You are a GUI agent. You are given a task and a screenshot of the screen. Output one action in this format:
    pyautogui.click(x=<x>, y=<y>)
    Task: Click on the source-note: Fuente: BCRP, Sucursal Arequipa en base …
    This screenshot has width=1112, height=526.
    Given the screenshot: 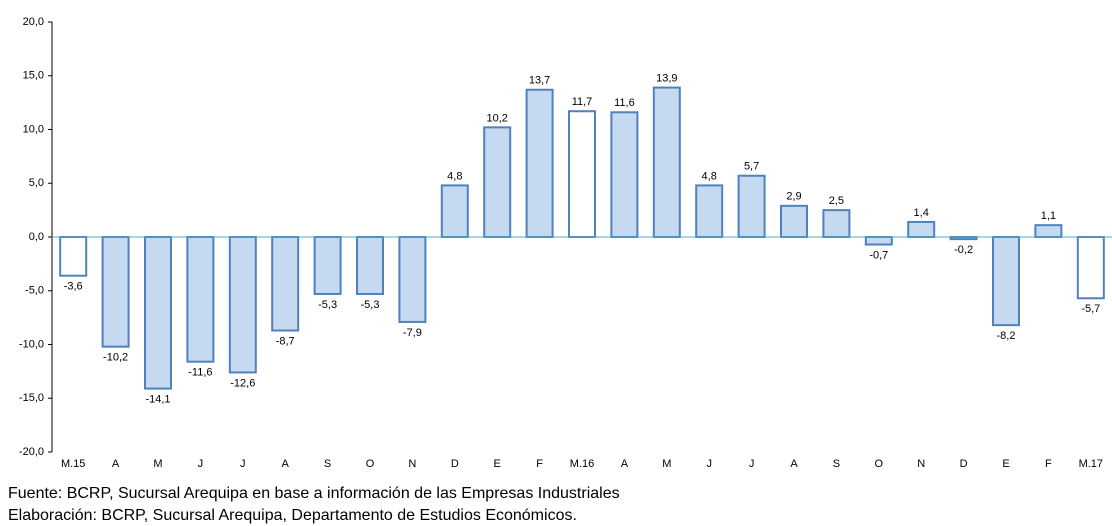 What is the action you would take?
    pyautogui.click(x=314, y=493)
    